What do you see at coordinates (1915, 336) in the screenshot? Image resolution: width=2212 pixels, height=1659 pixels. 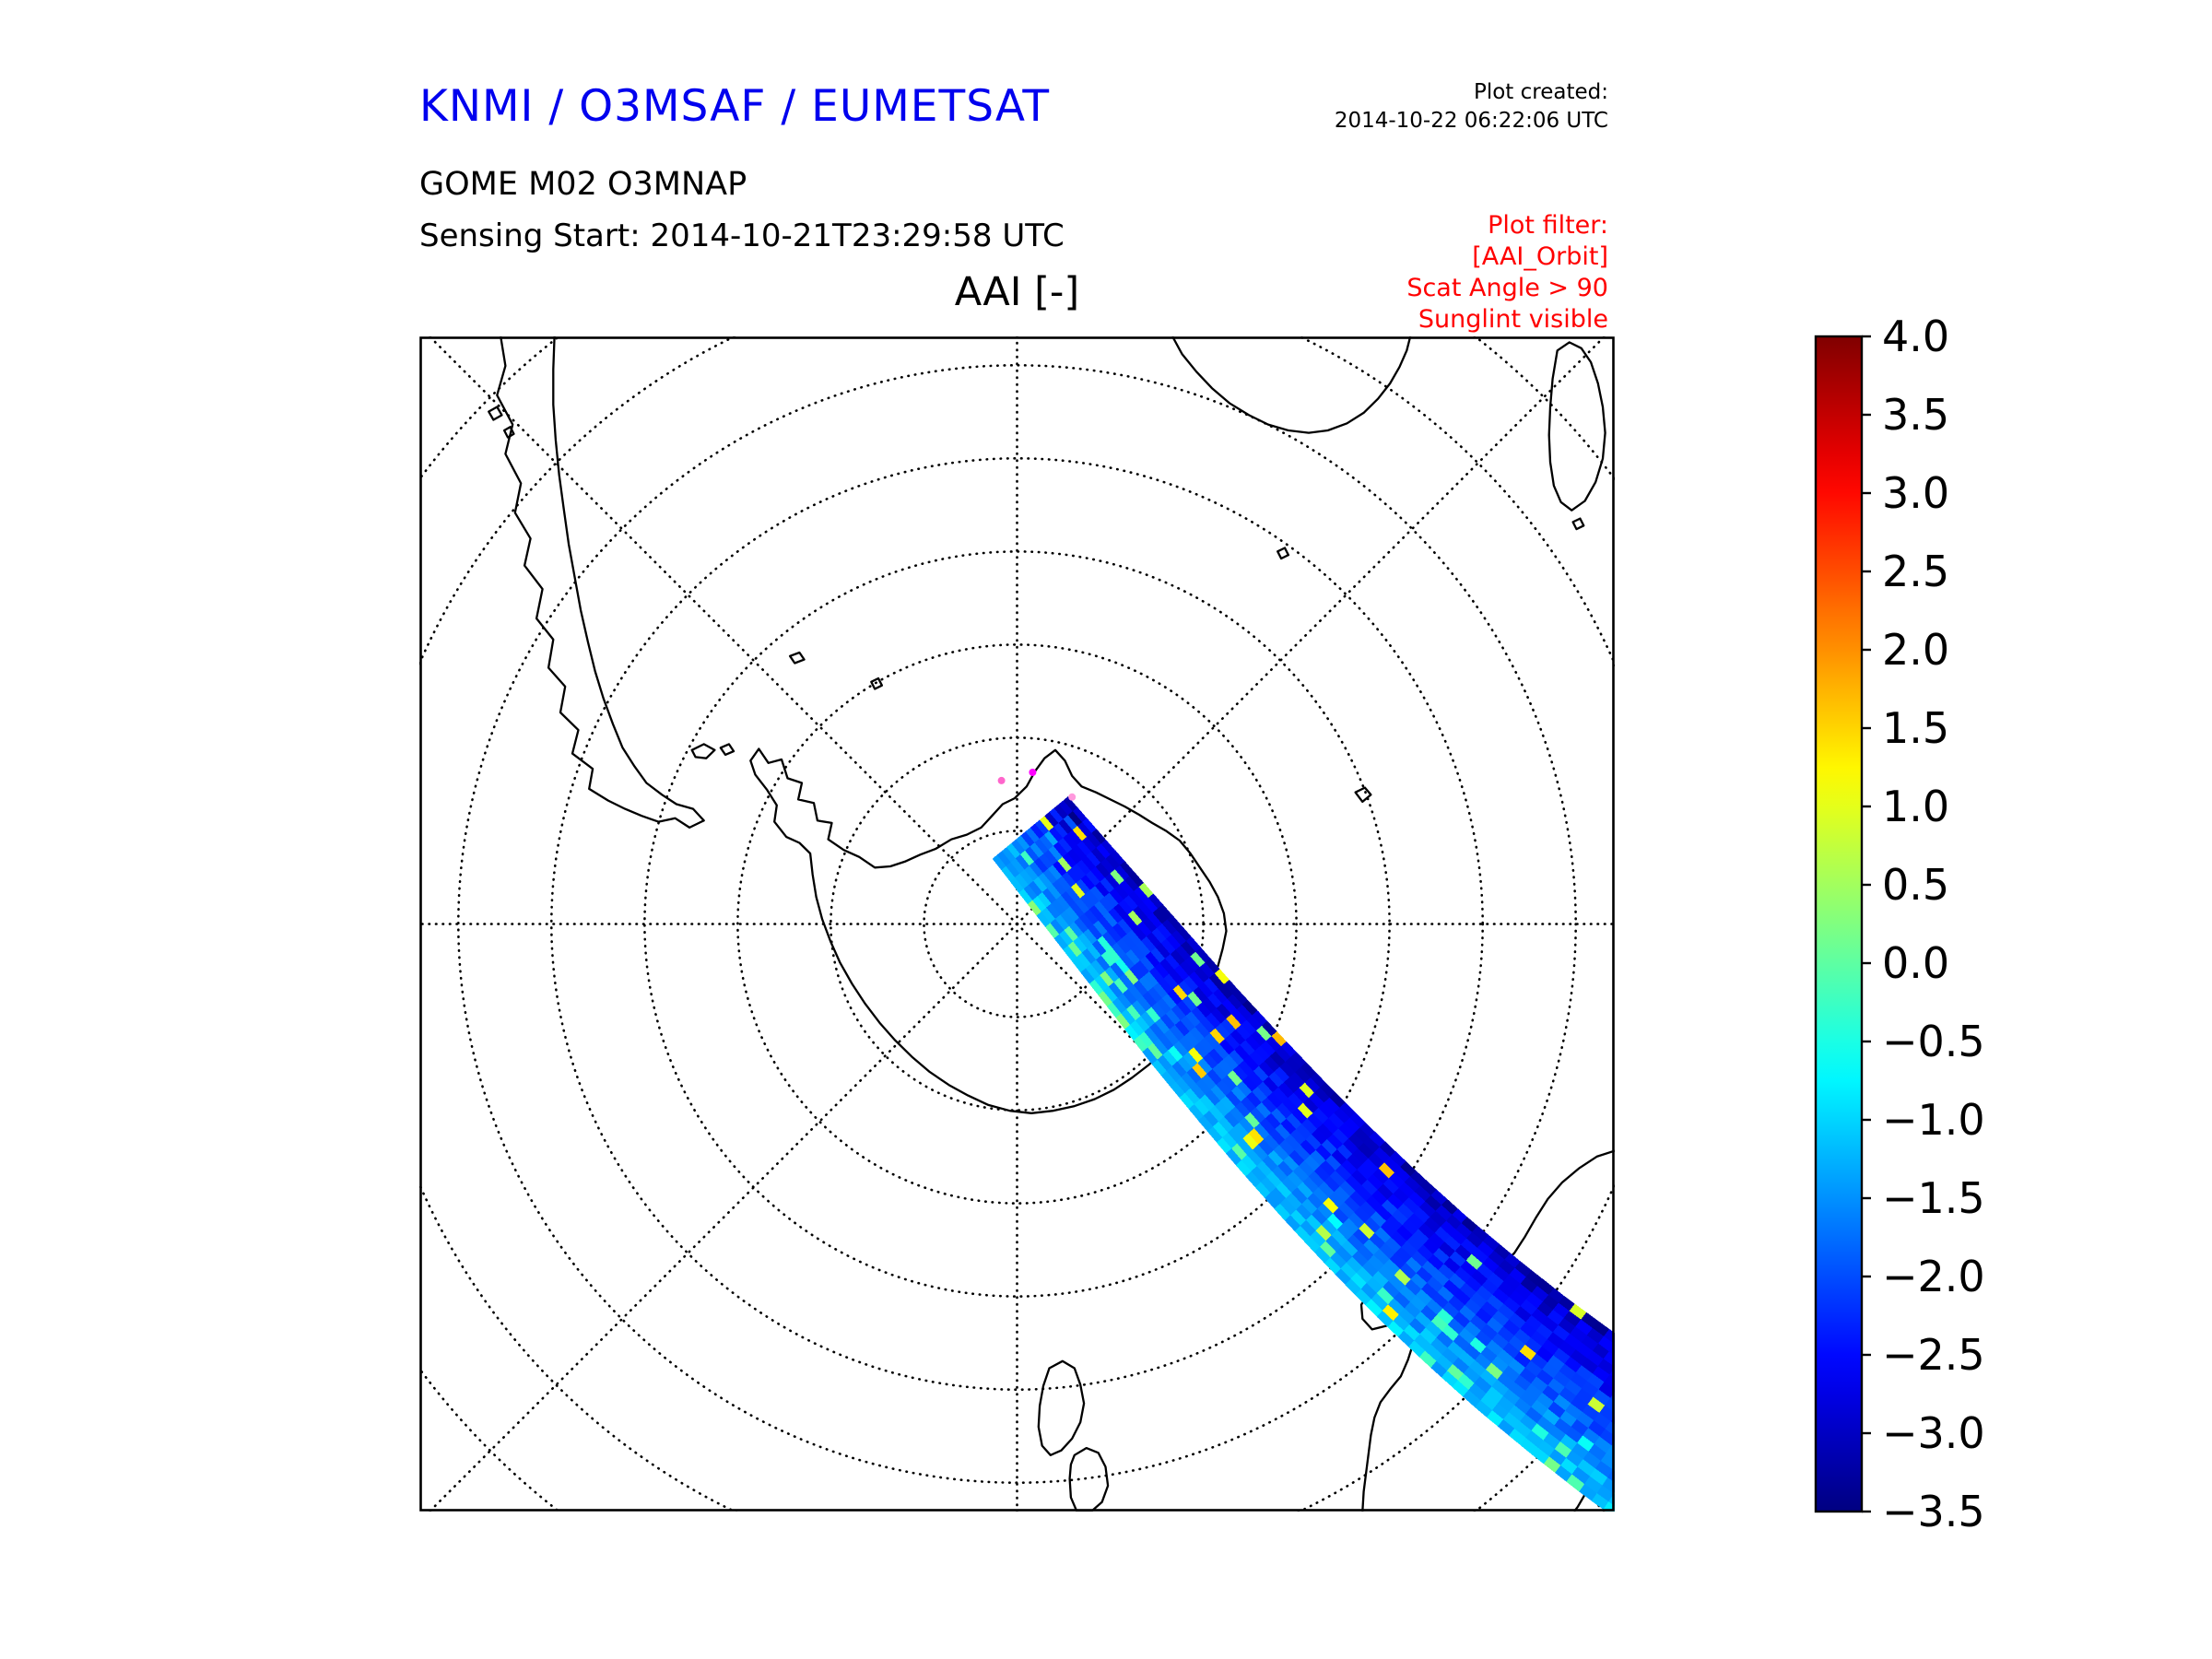 I see `colorbar-tick-label: 4.0` at bounding box center [1915, 336].